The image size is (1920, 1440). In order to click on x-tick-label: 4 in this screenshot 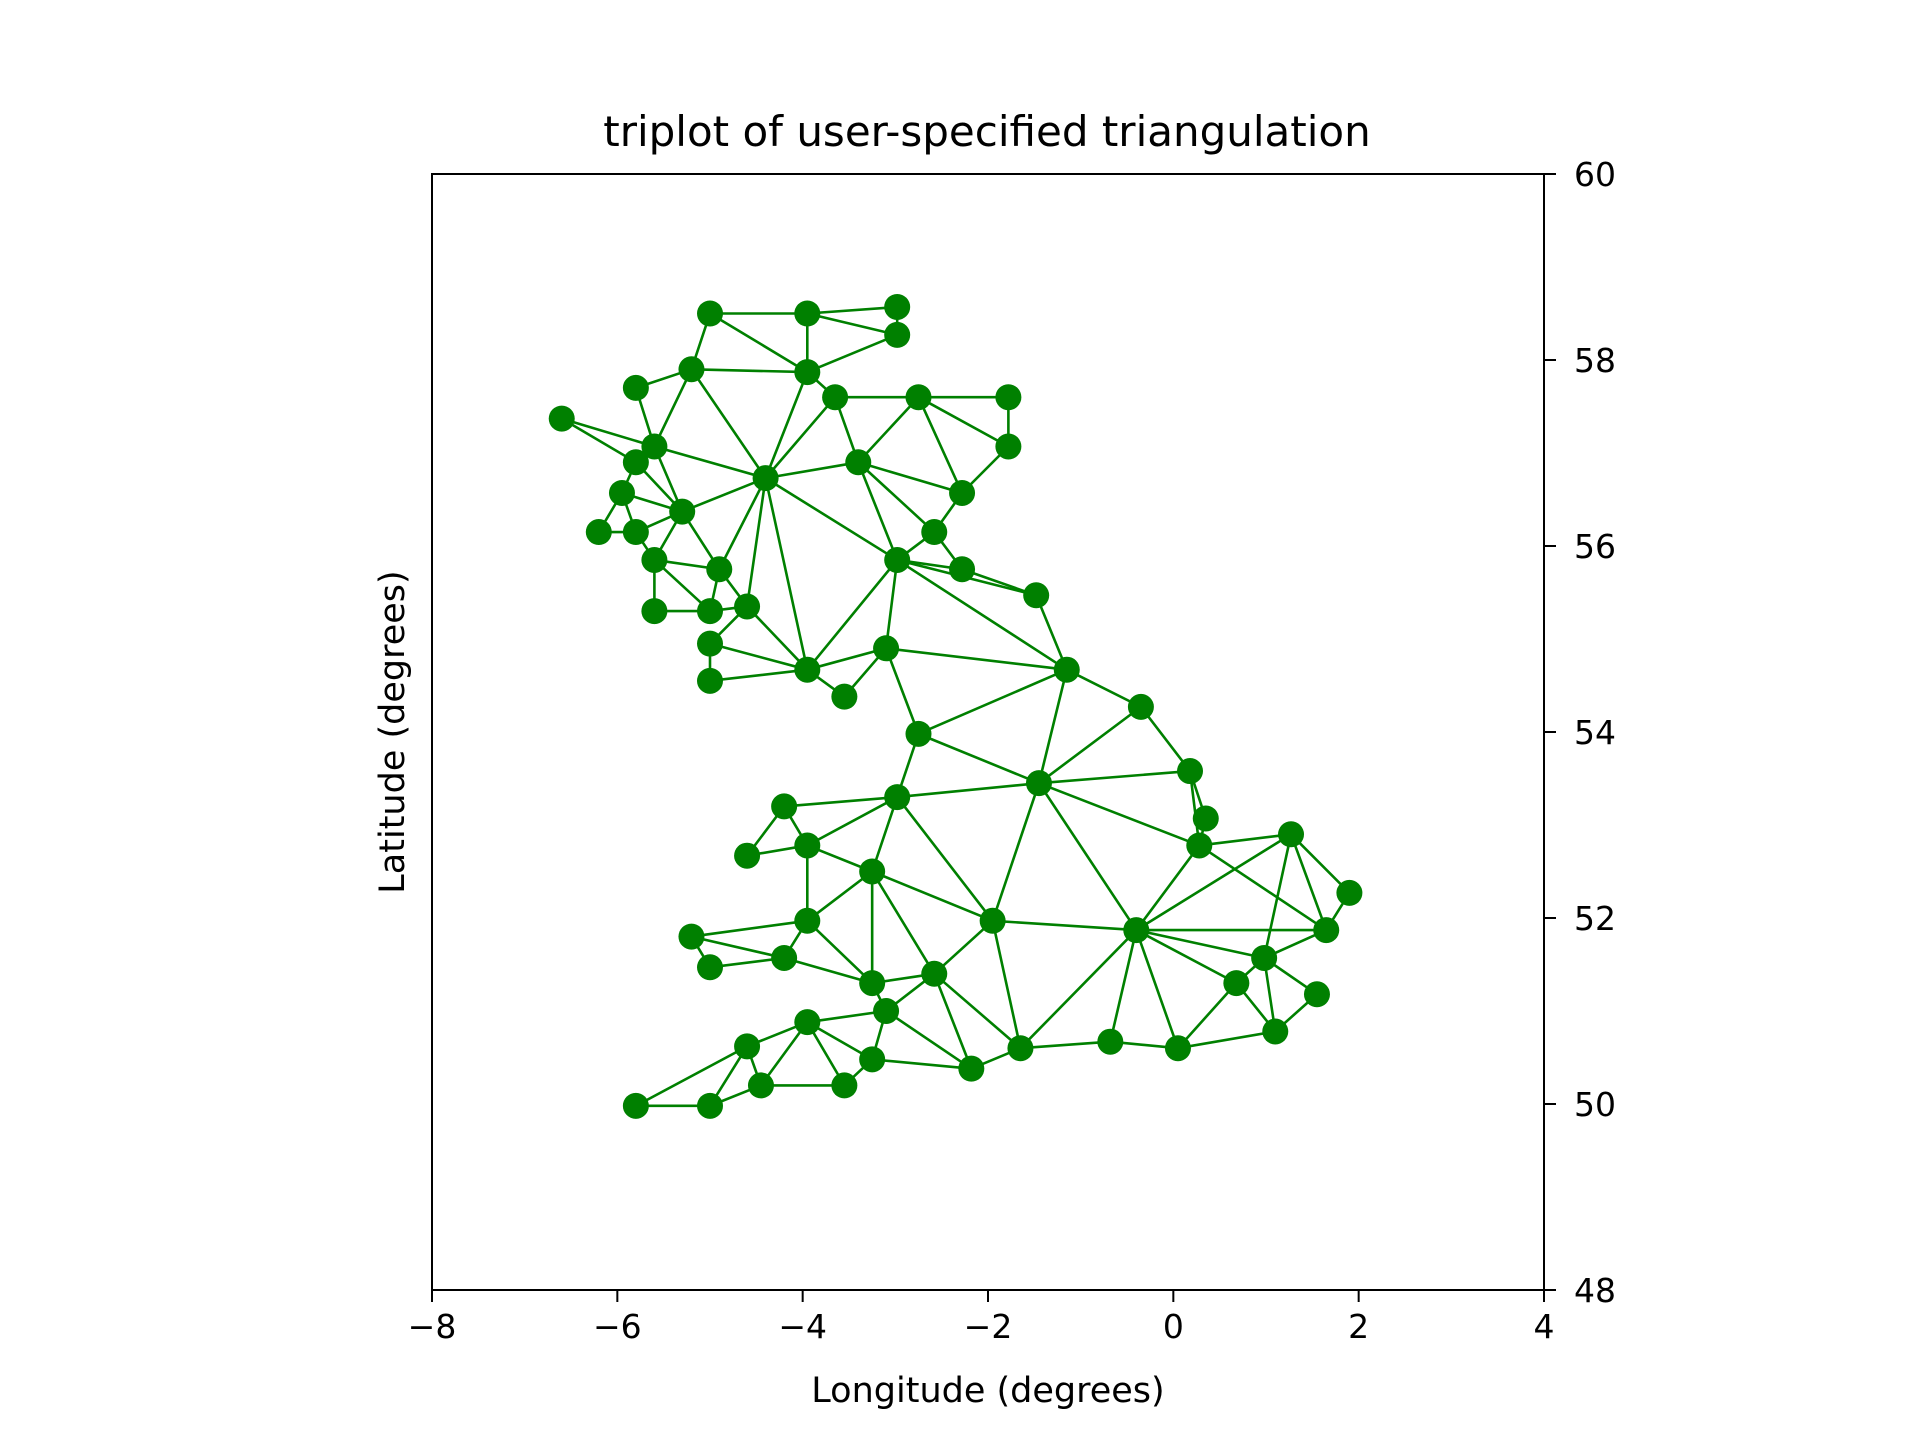, I will do `click(1544, 1326)`.